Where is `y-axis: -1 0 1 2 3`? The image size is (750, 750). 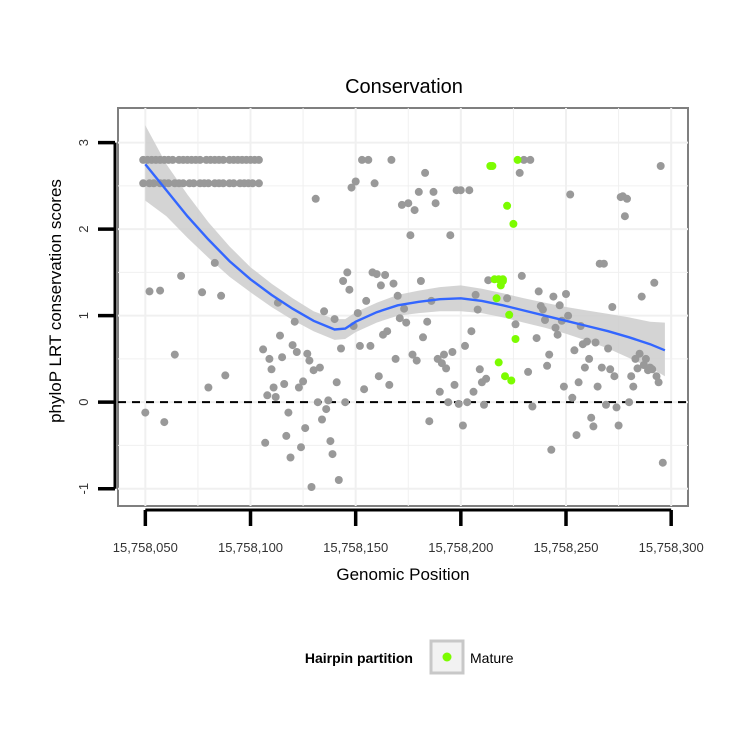 y-axis: -1 0 1 2 3 is located at coordinates (96, 317).